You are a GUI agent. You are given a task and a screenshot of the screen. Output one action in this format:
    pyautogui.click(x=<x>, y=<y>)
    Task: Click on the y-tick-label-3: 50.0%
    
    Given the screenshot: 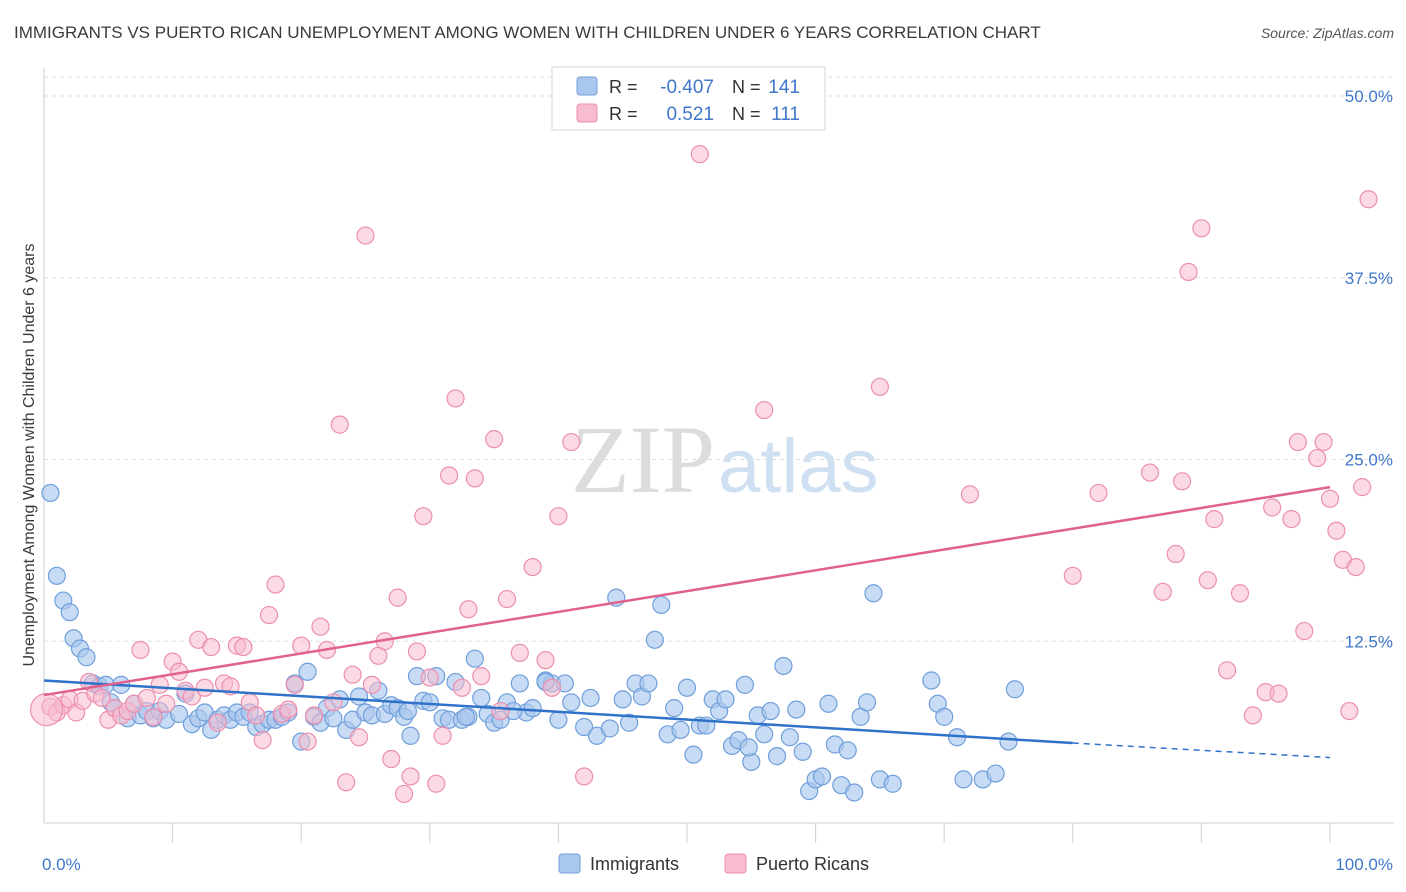 What is the action you would take?
    pyautogui.click(x=1369, y=96)
    